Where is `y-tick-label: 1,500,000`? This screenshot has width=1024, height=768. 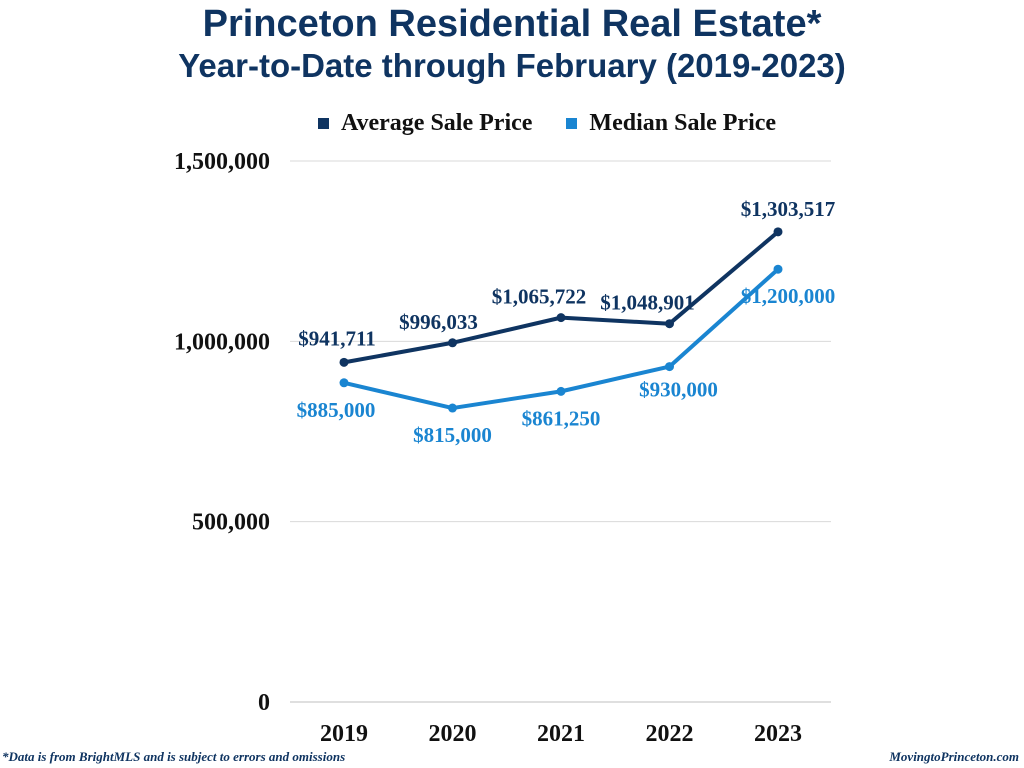 y-tick-label: 1,500,000 is located at coordinates (222, 162).